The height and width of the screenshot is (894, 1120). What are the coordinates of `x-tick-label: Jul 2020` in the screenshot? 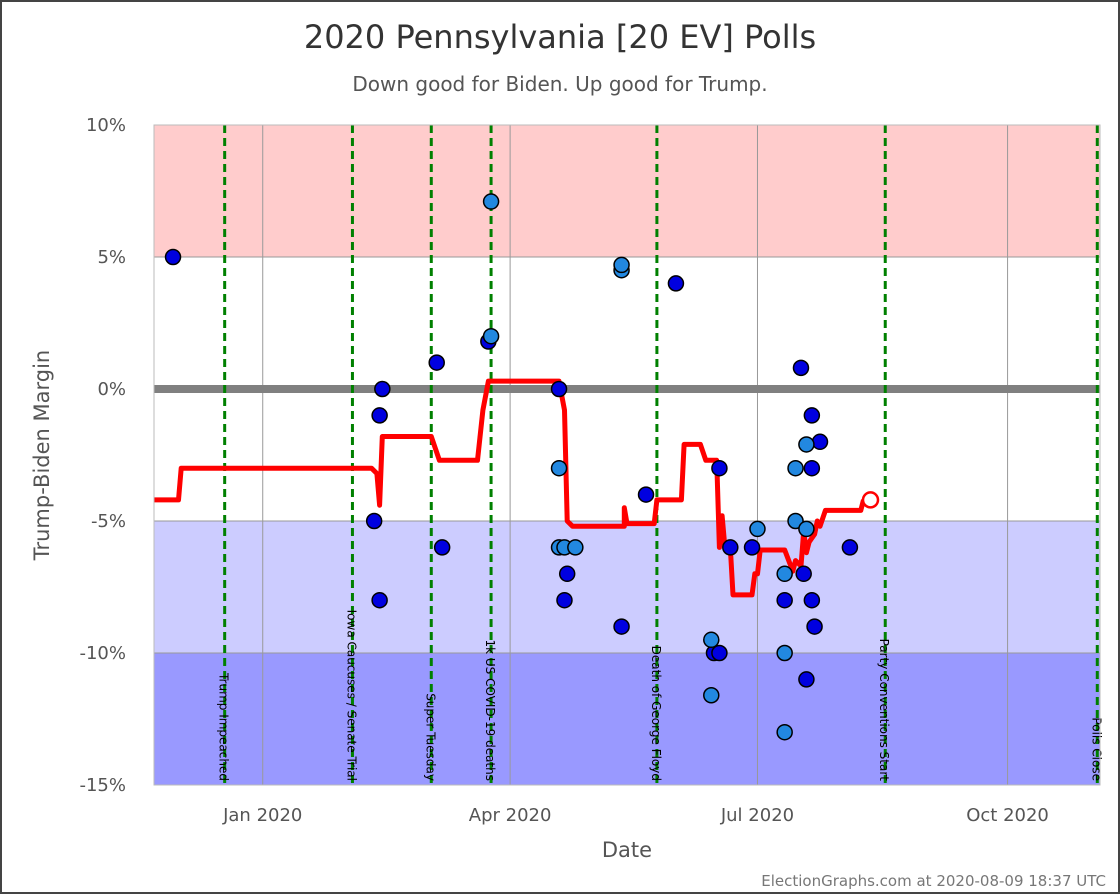 It's located at (757, 815).